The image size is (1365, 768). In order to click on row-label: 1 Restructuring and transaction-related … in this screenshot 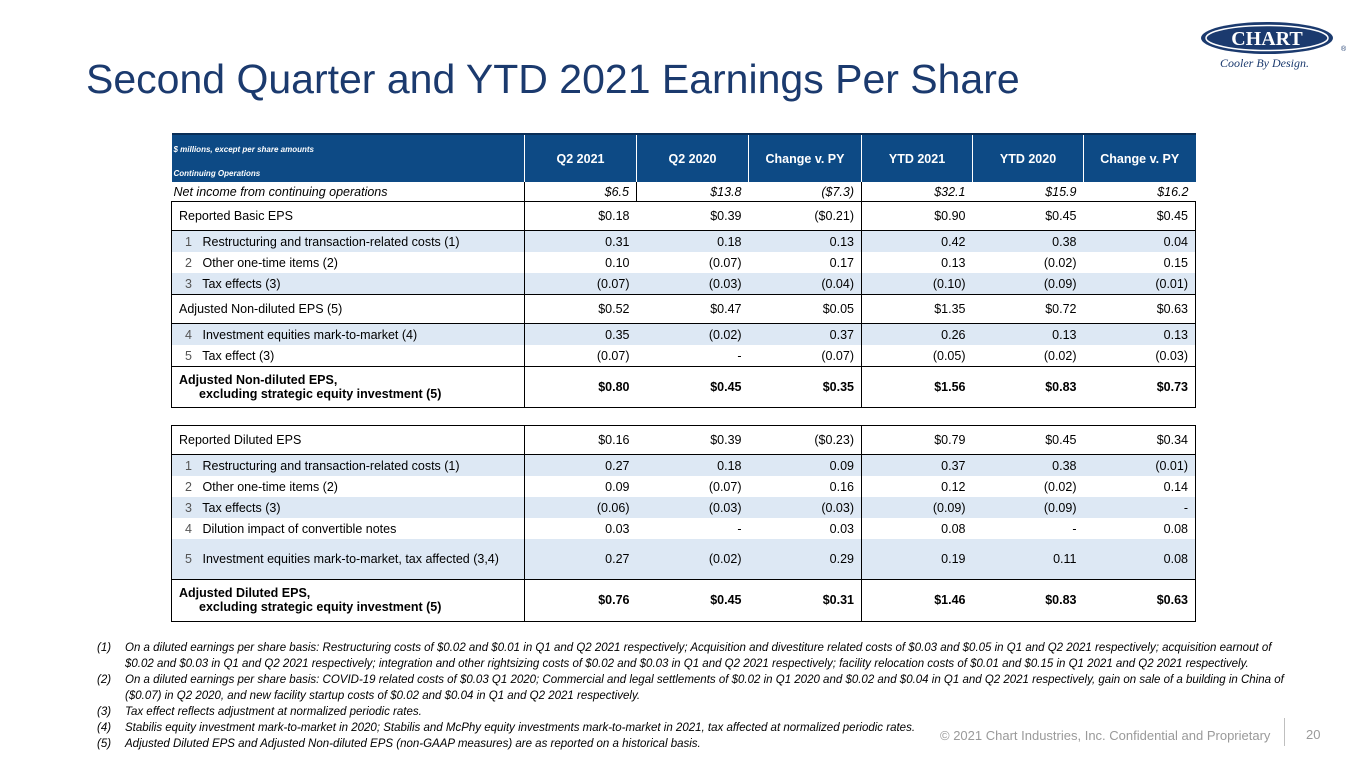, I will do `click(348, 241)`.